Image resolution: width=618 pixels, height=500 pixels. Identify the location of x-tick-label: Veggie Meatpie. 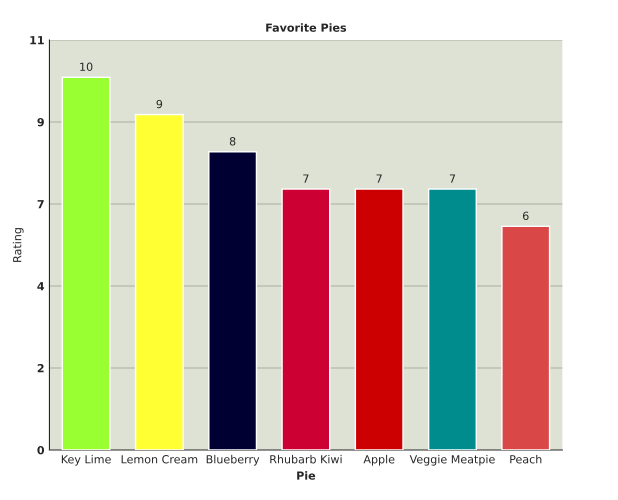
(452, 460).